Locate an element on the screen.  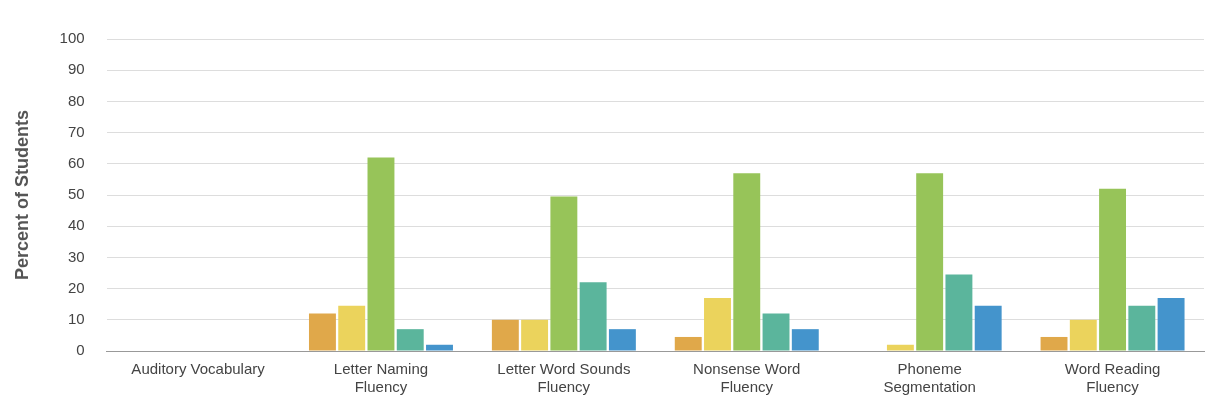
y-tick-label: 30 is located at coordinates (76, 256).